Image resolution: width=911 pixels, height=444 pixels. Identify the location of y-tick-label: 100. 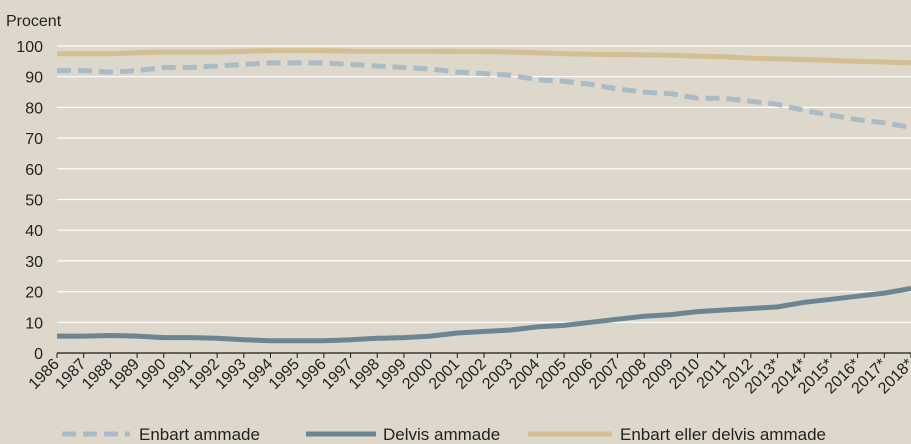
(29, 47).